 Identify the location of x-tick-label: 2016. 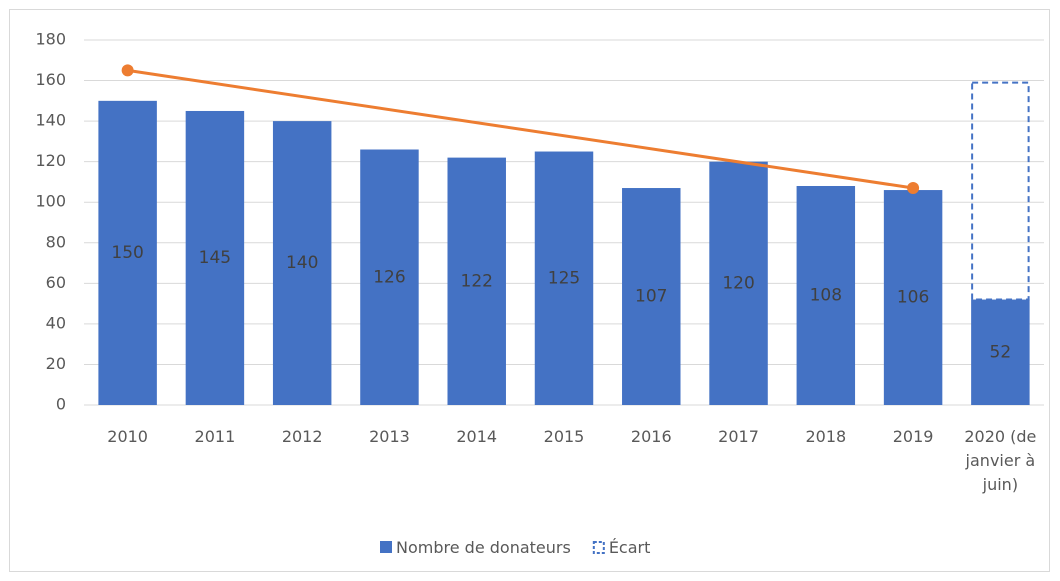
(651, 436).